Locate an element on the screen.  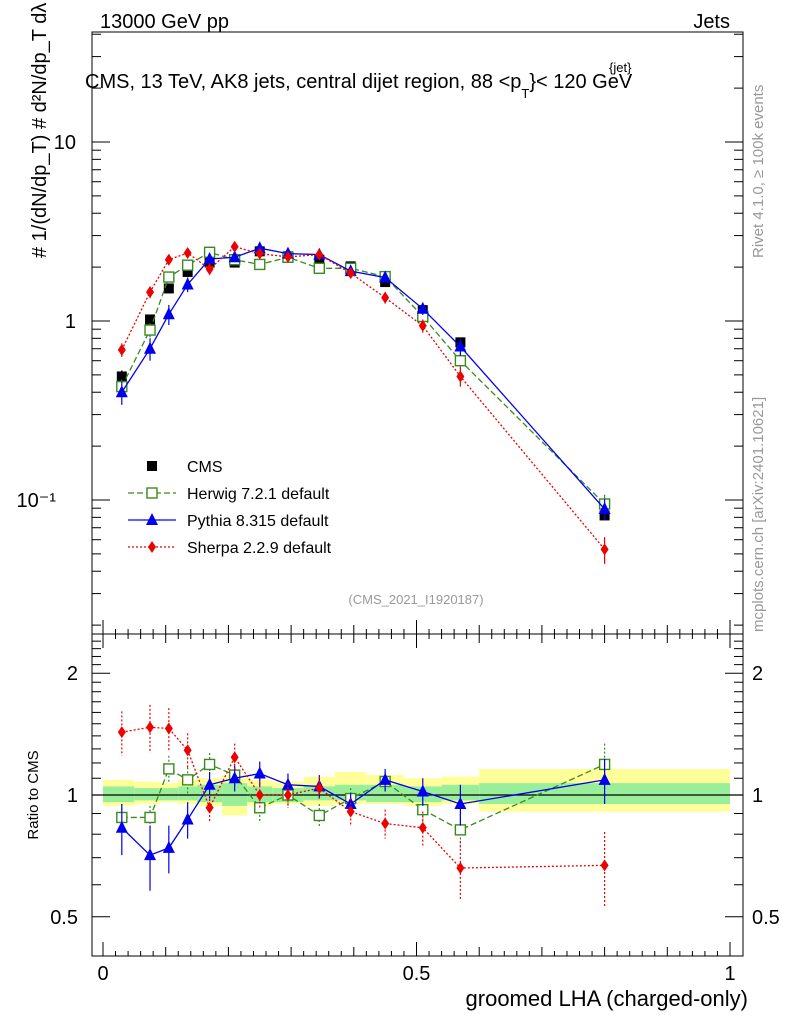
x-tick-label: 0 is located at coordinates (102, 974).